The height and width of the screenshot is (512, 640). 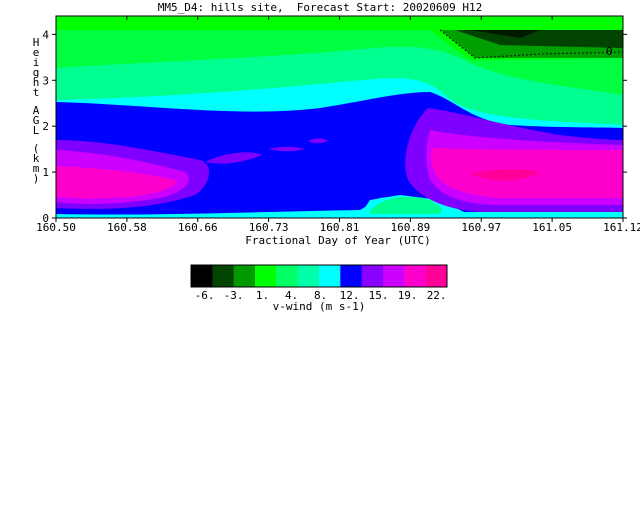 I want to click on x-tick-label: 160.50, so click(x=56, y=227).